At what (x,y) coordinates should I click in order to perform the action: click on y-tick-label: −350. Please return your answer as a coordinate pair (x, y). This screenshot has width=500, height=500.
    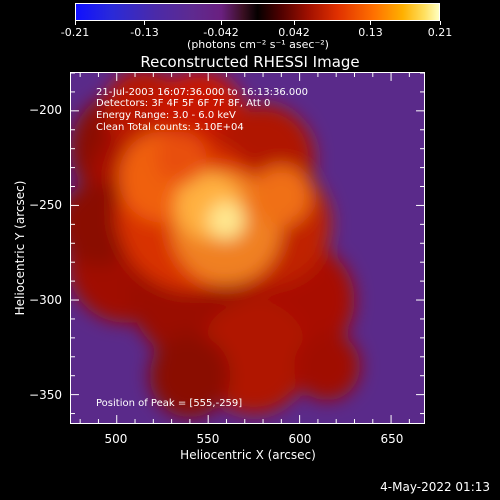
    Looking at the image, I should click on (45, 395).